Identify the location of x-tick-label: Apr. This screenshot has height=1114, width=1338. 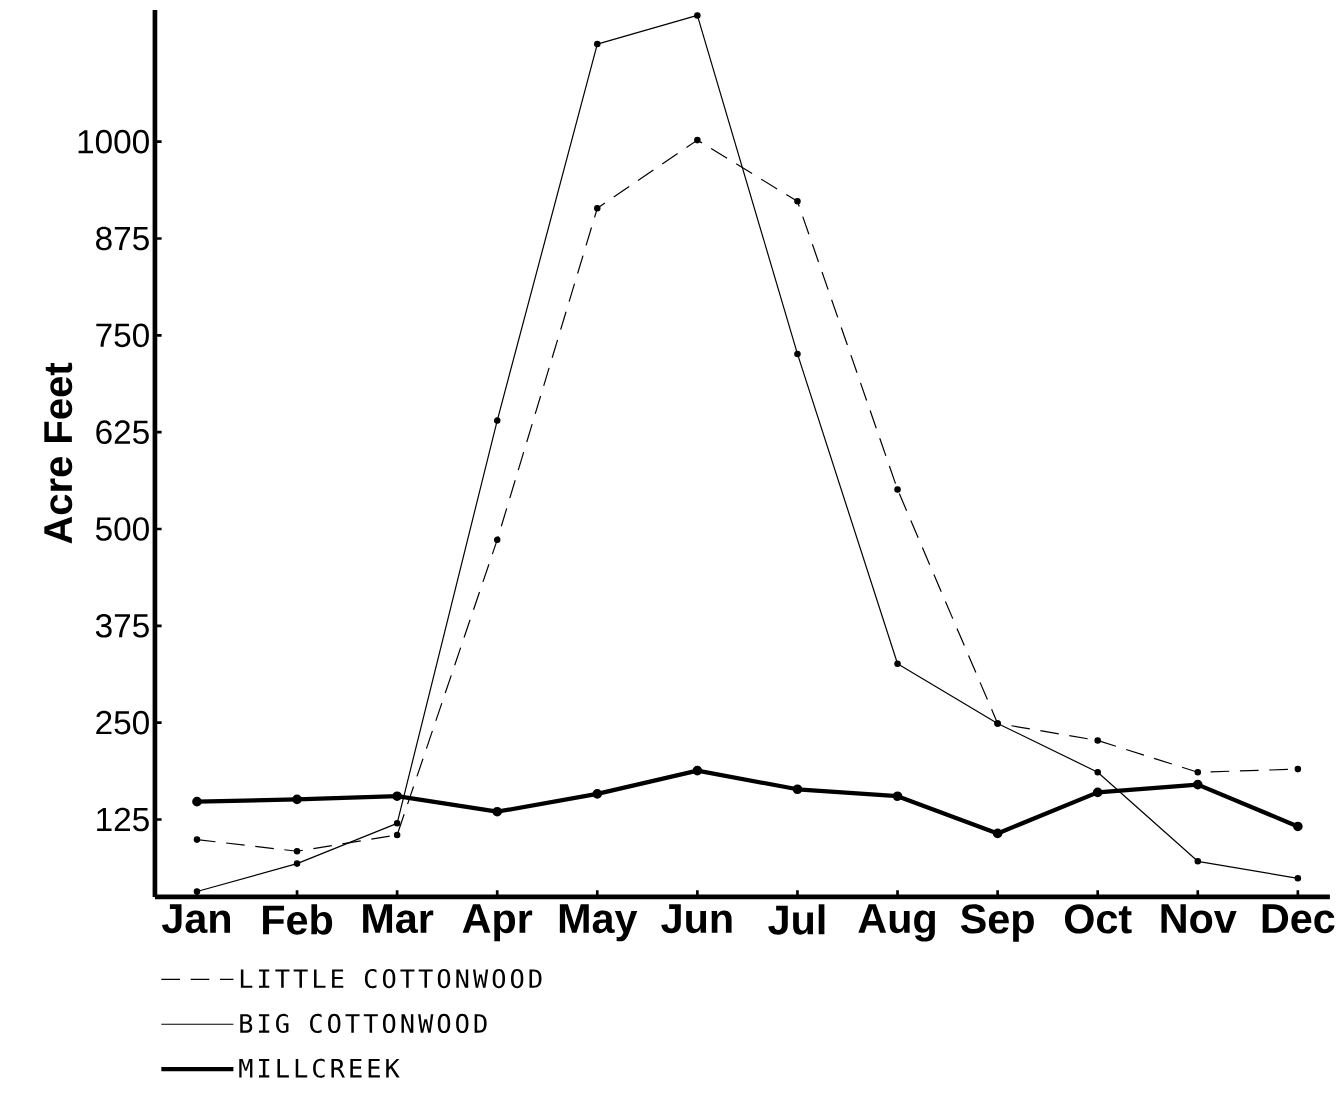
(497, 923).